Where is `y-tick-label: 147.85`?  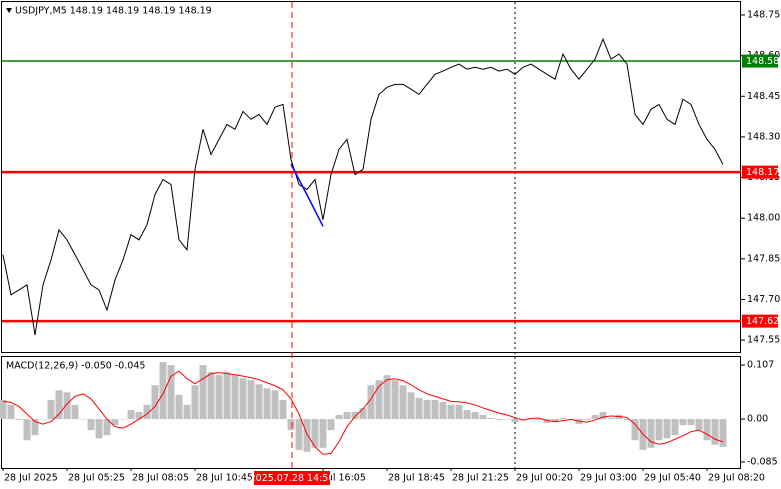 y-tick-label: 147.85 is located at coordinates (763, 258).